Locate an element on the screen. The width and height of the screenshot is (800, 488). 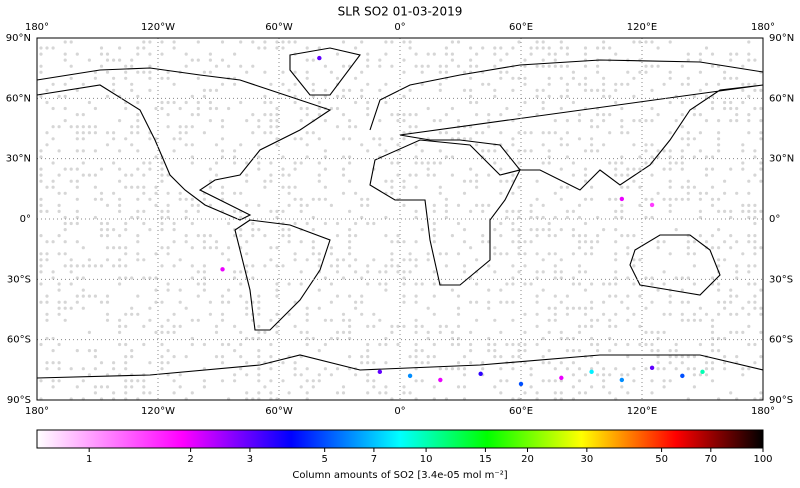
lat-label: 30°S is located at coordinates (19, 279).